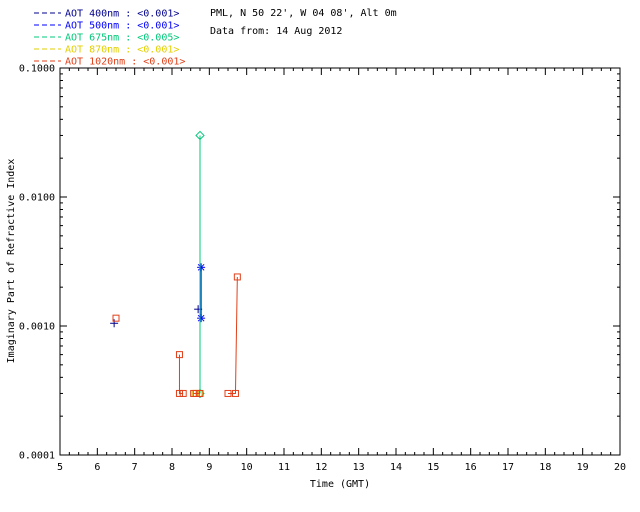 This screenshot has height=512, width=640. Describe the element at coordinates (247, 467) in the screenshot. I see `x-tick-label: 10` at that location.